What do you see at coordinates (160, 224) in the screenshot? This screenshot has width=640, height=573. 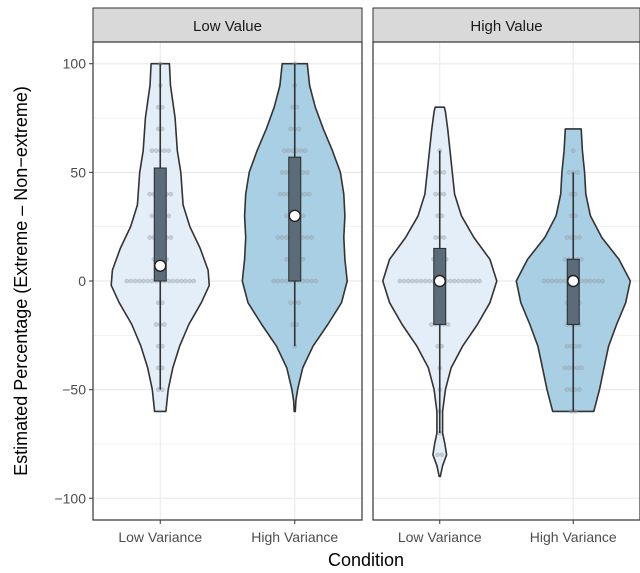 I see `box` at bounding box center [160, 224].